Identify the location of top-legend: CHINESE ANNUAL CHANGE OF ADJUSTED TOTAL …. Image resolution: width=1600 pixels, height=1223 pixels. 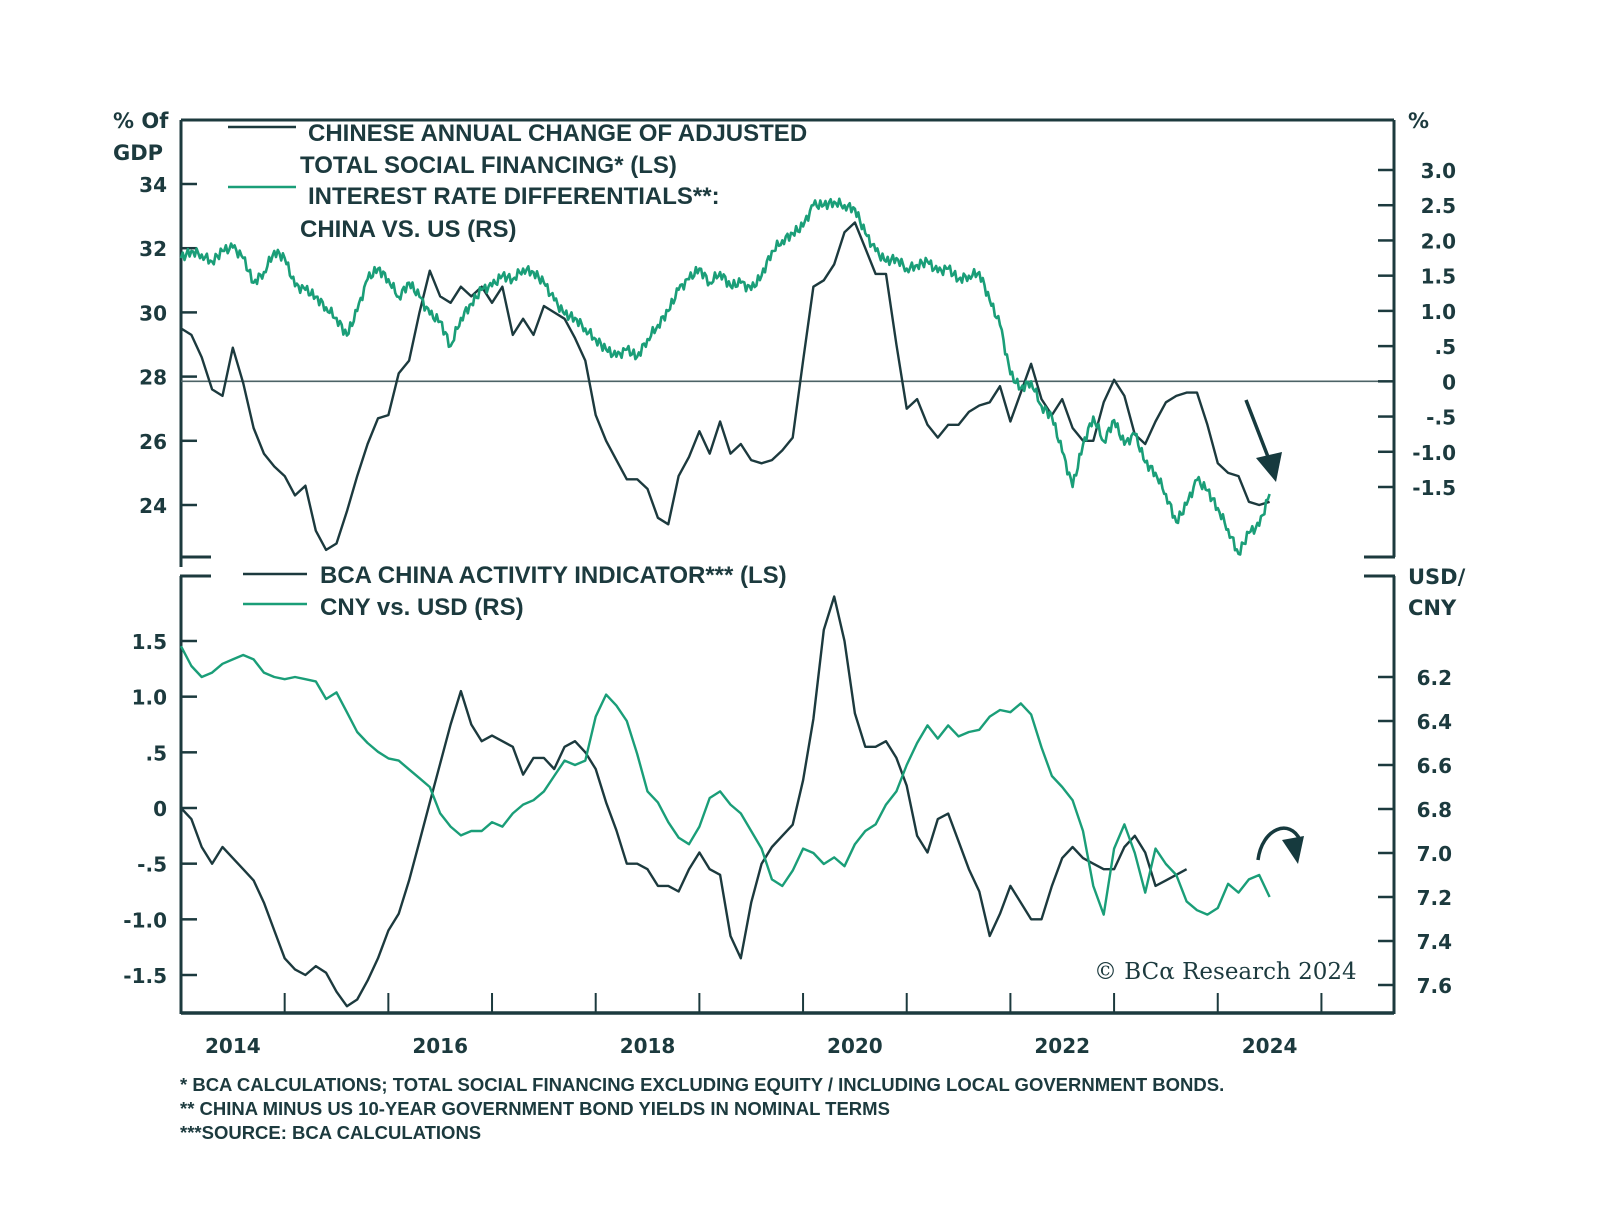
(517, 181).